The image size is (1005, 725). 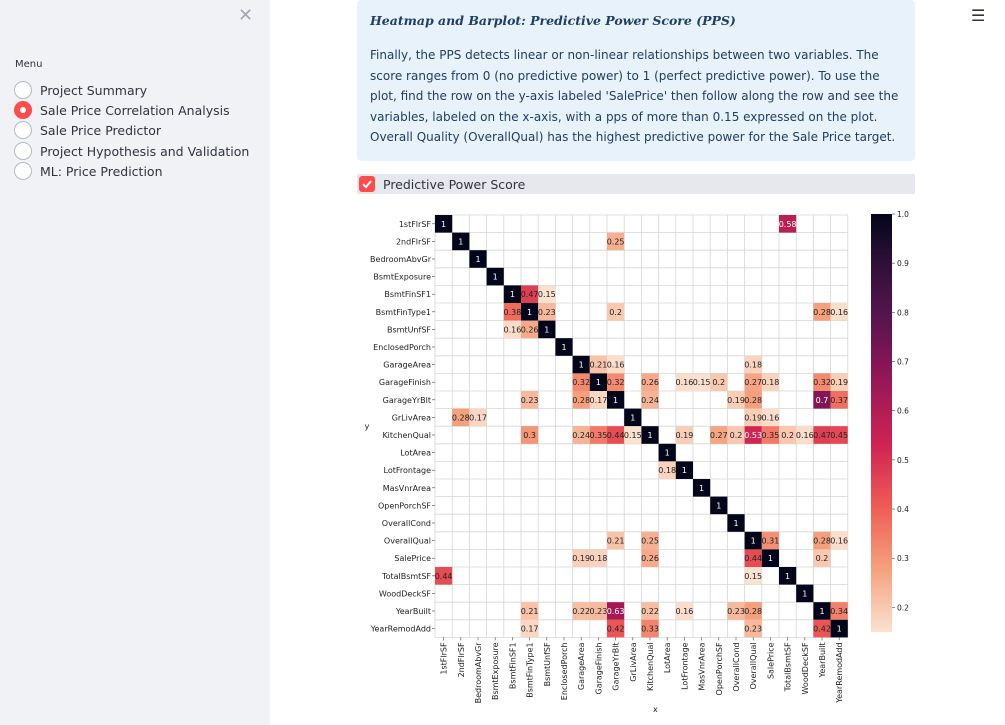 I want to click on radio-sale-price-predictor: Sale Price Predictor, so click(x=87, y=130).